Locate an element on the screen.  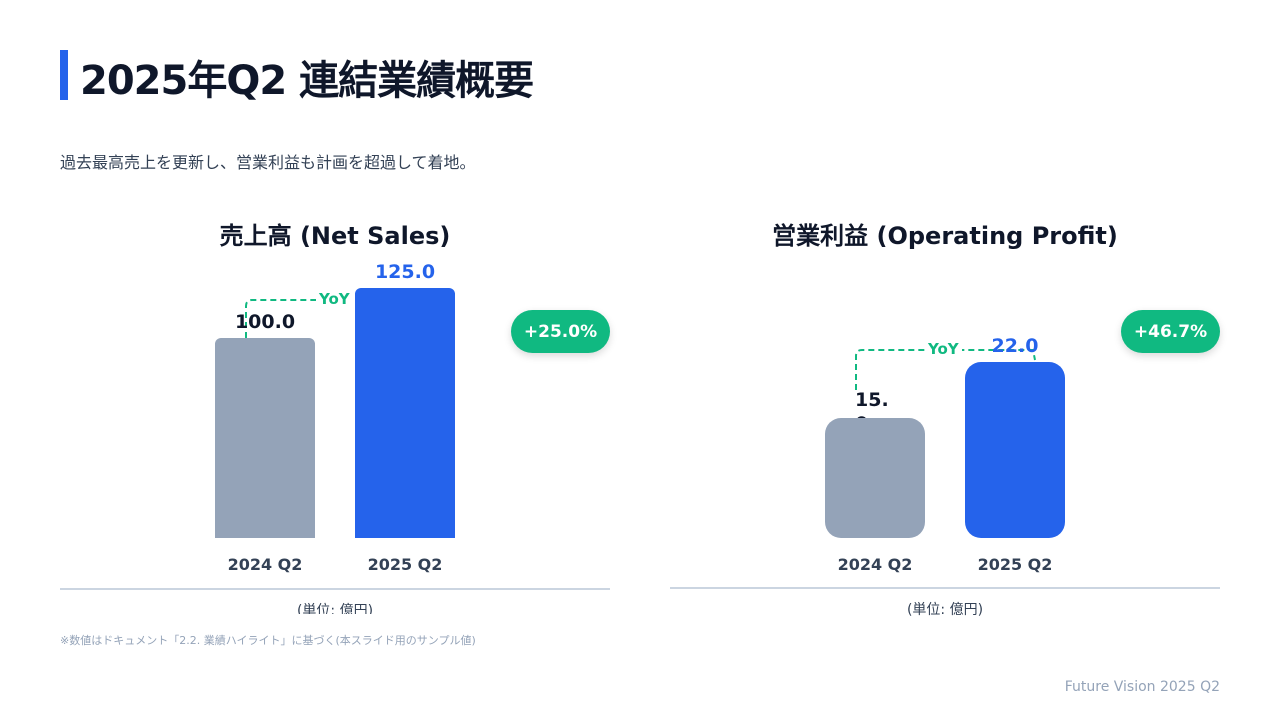
data-label: 22.0 is located at coordinates (1015, 346).